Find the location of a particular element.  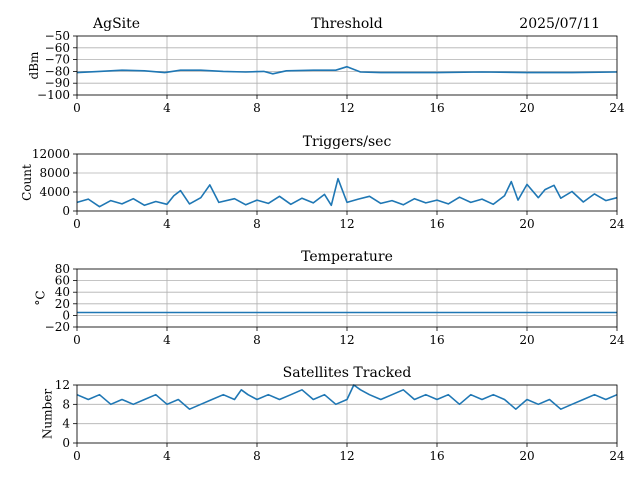

y-tick-label: 60 is located at coordinates (62, 281).